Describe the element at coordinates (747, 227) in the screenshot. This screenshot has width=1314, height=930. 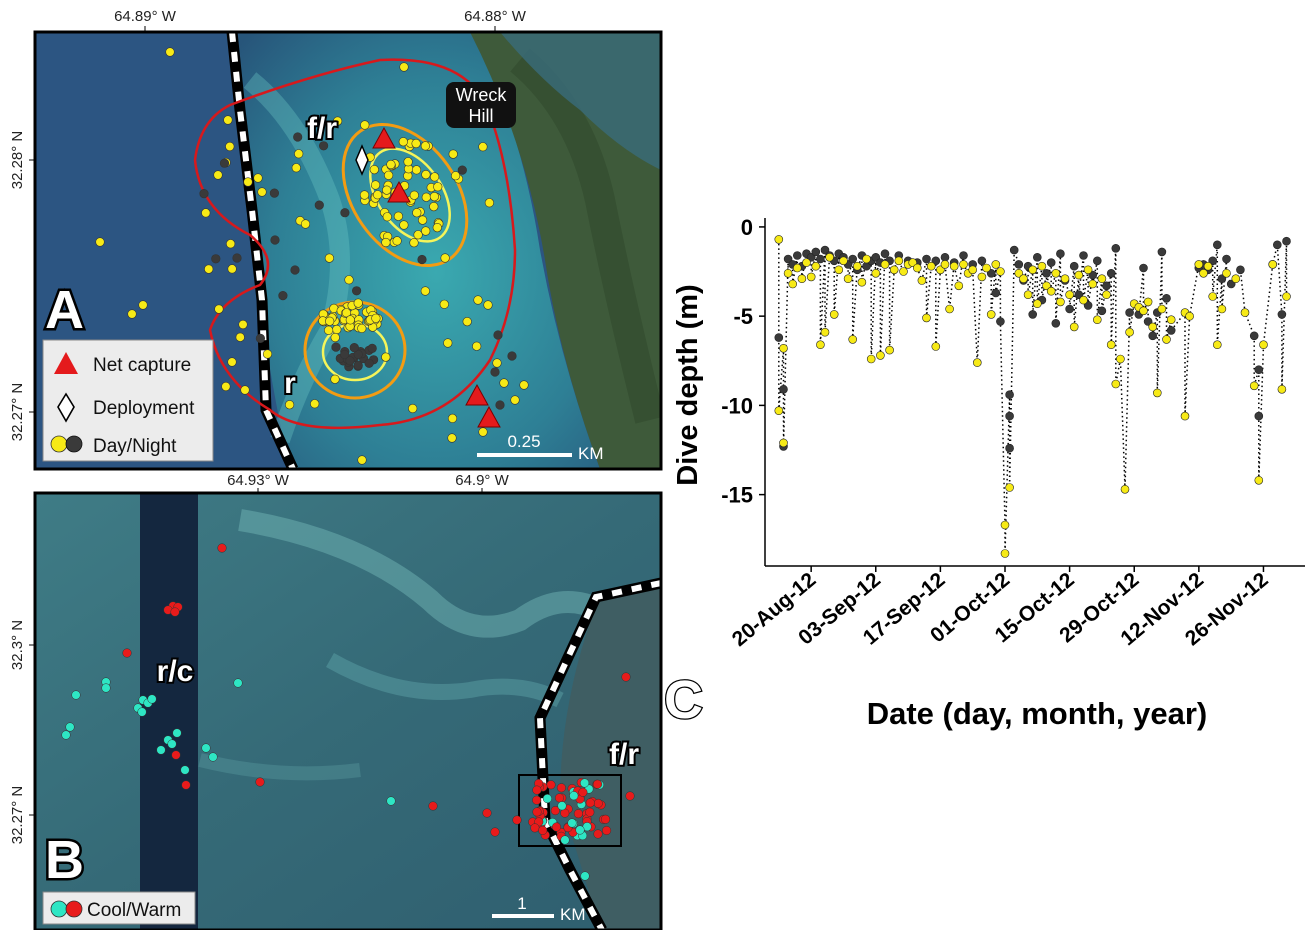
I see `y-tick-label: 0` at that location.